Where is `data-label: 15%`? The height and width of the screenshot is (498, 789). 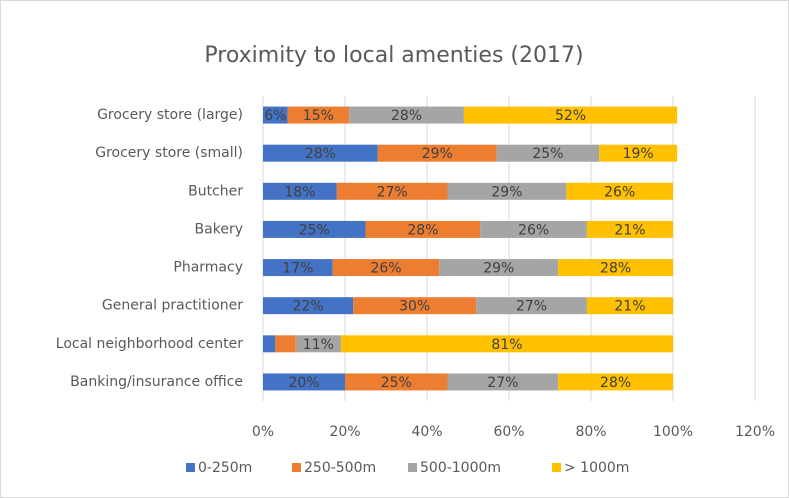
data-label: 15% is located at coordinates (318, 116).